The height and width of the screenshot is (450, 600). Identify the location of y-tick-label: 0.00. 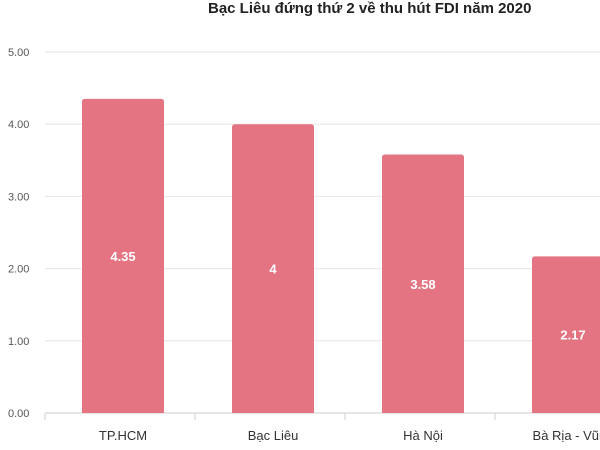
(18, 414).